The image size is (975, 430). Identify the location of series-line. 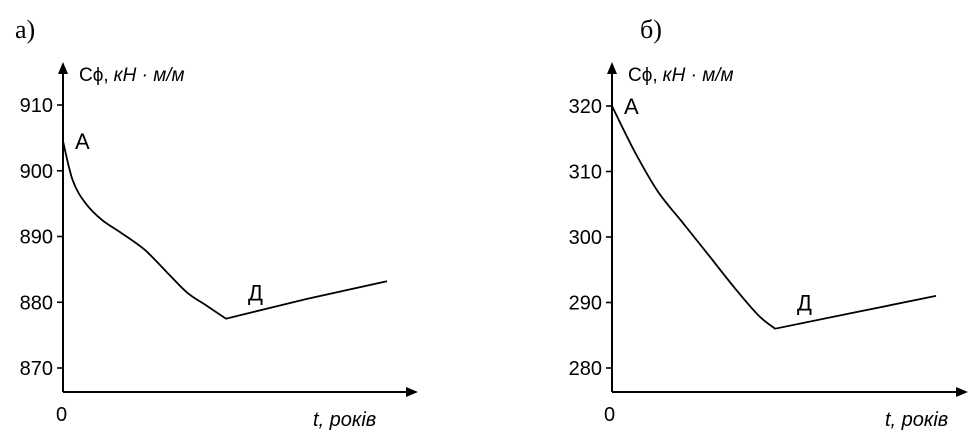
(225, 230).